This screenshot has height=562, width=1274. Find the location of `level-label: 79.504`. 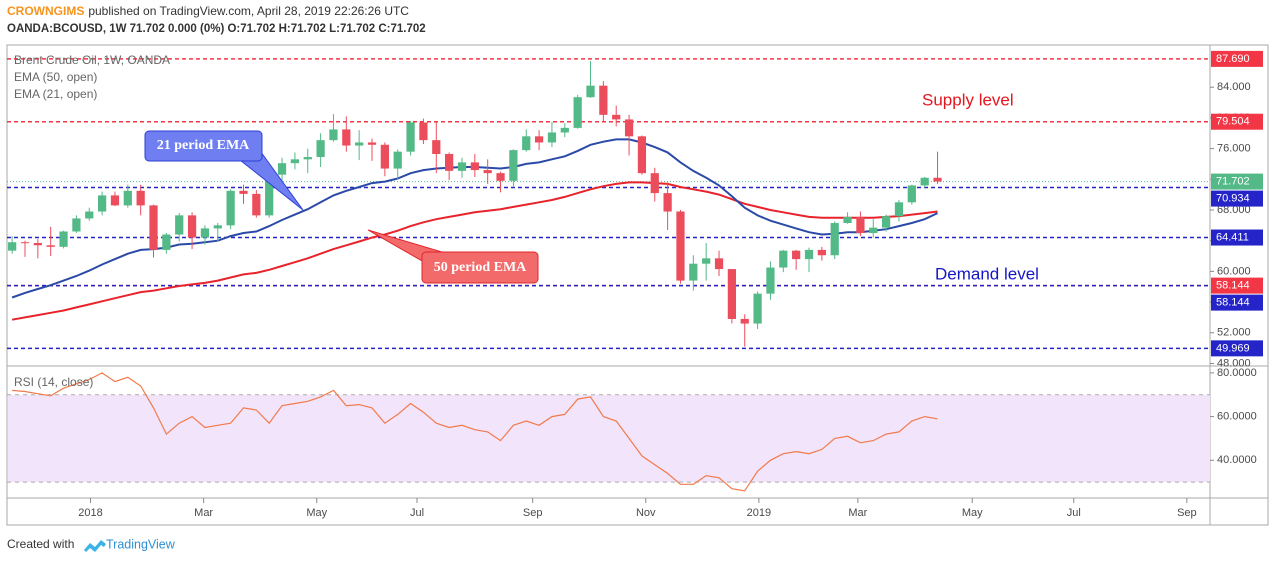

level-label: 79.504 is located at coordinates (1233, 122).